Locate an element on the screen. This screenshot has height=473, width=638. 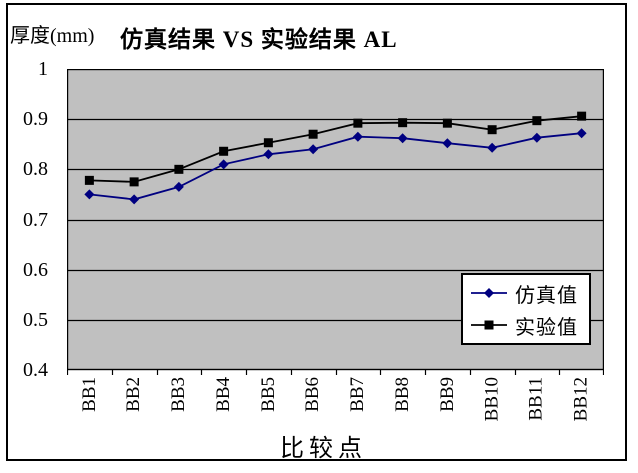
y-tick-label: 0.5 is located at coordinates (35, 319).